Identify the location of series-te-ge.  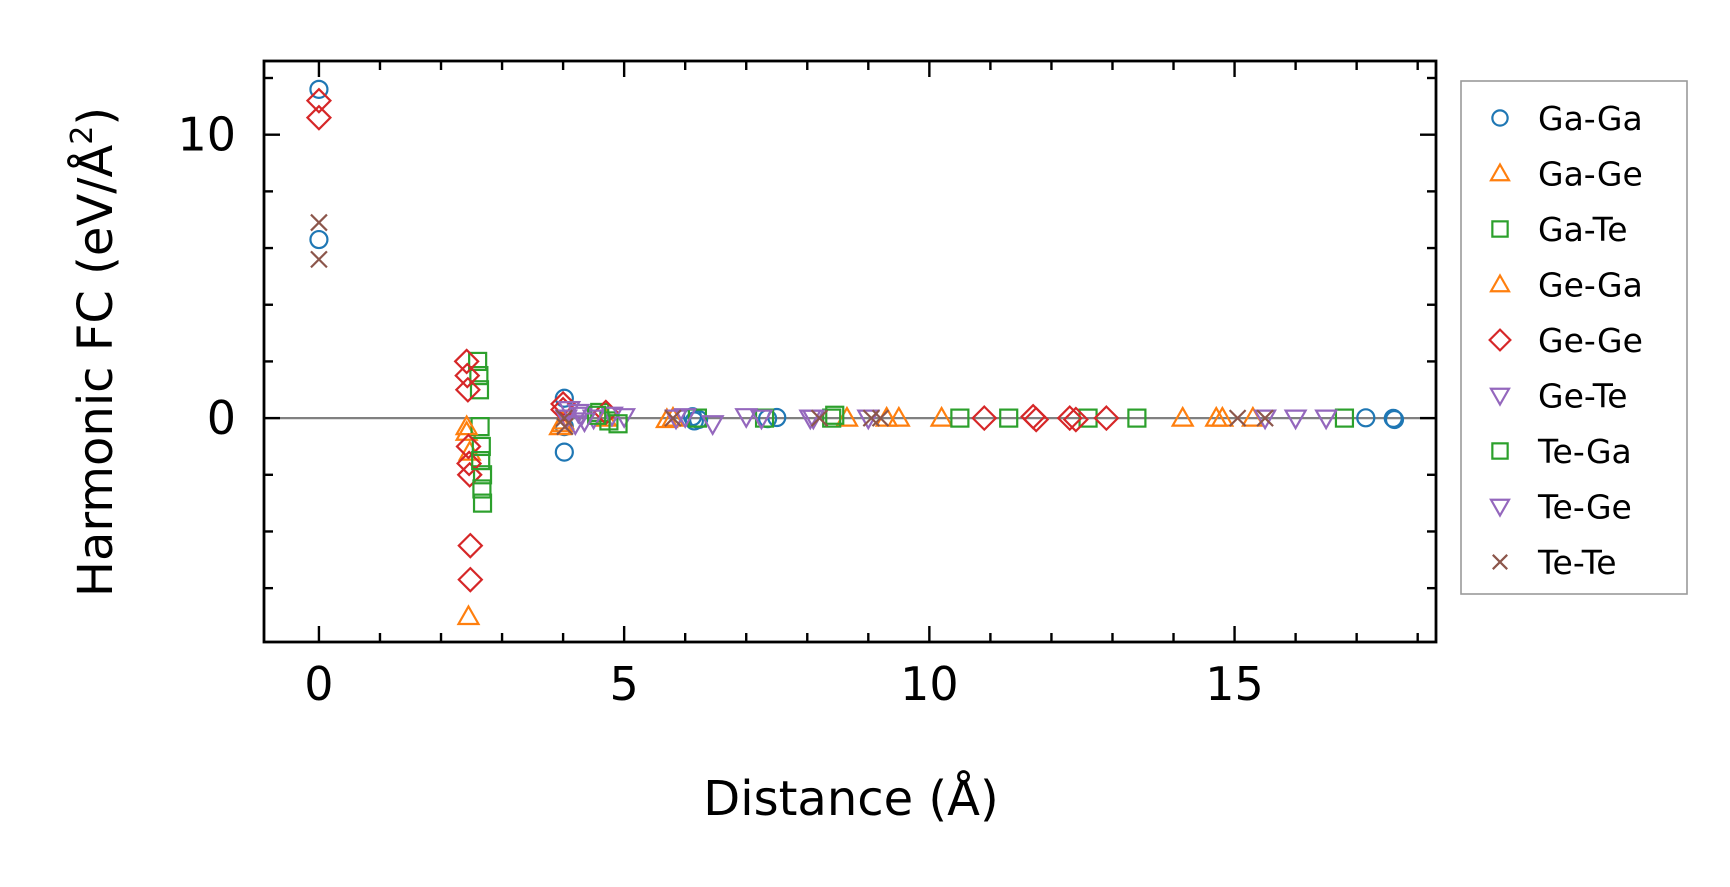
(946, 418).